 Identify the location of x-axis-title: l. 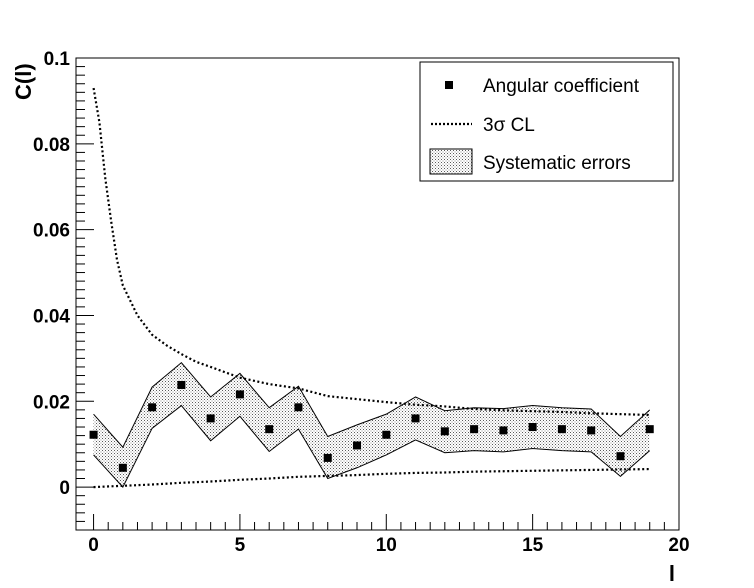
(672, 573).